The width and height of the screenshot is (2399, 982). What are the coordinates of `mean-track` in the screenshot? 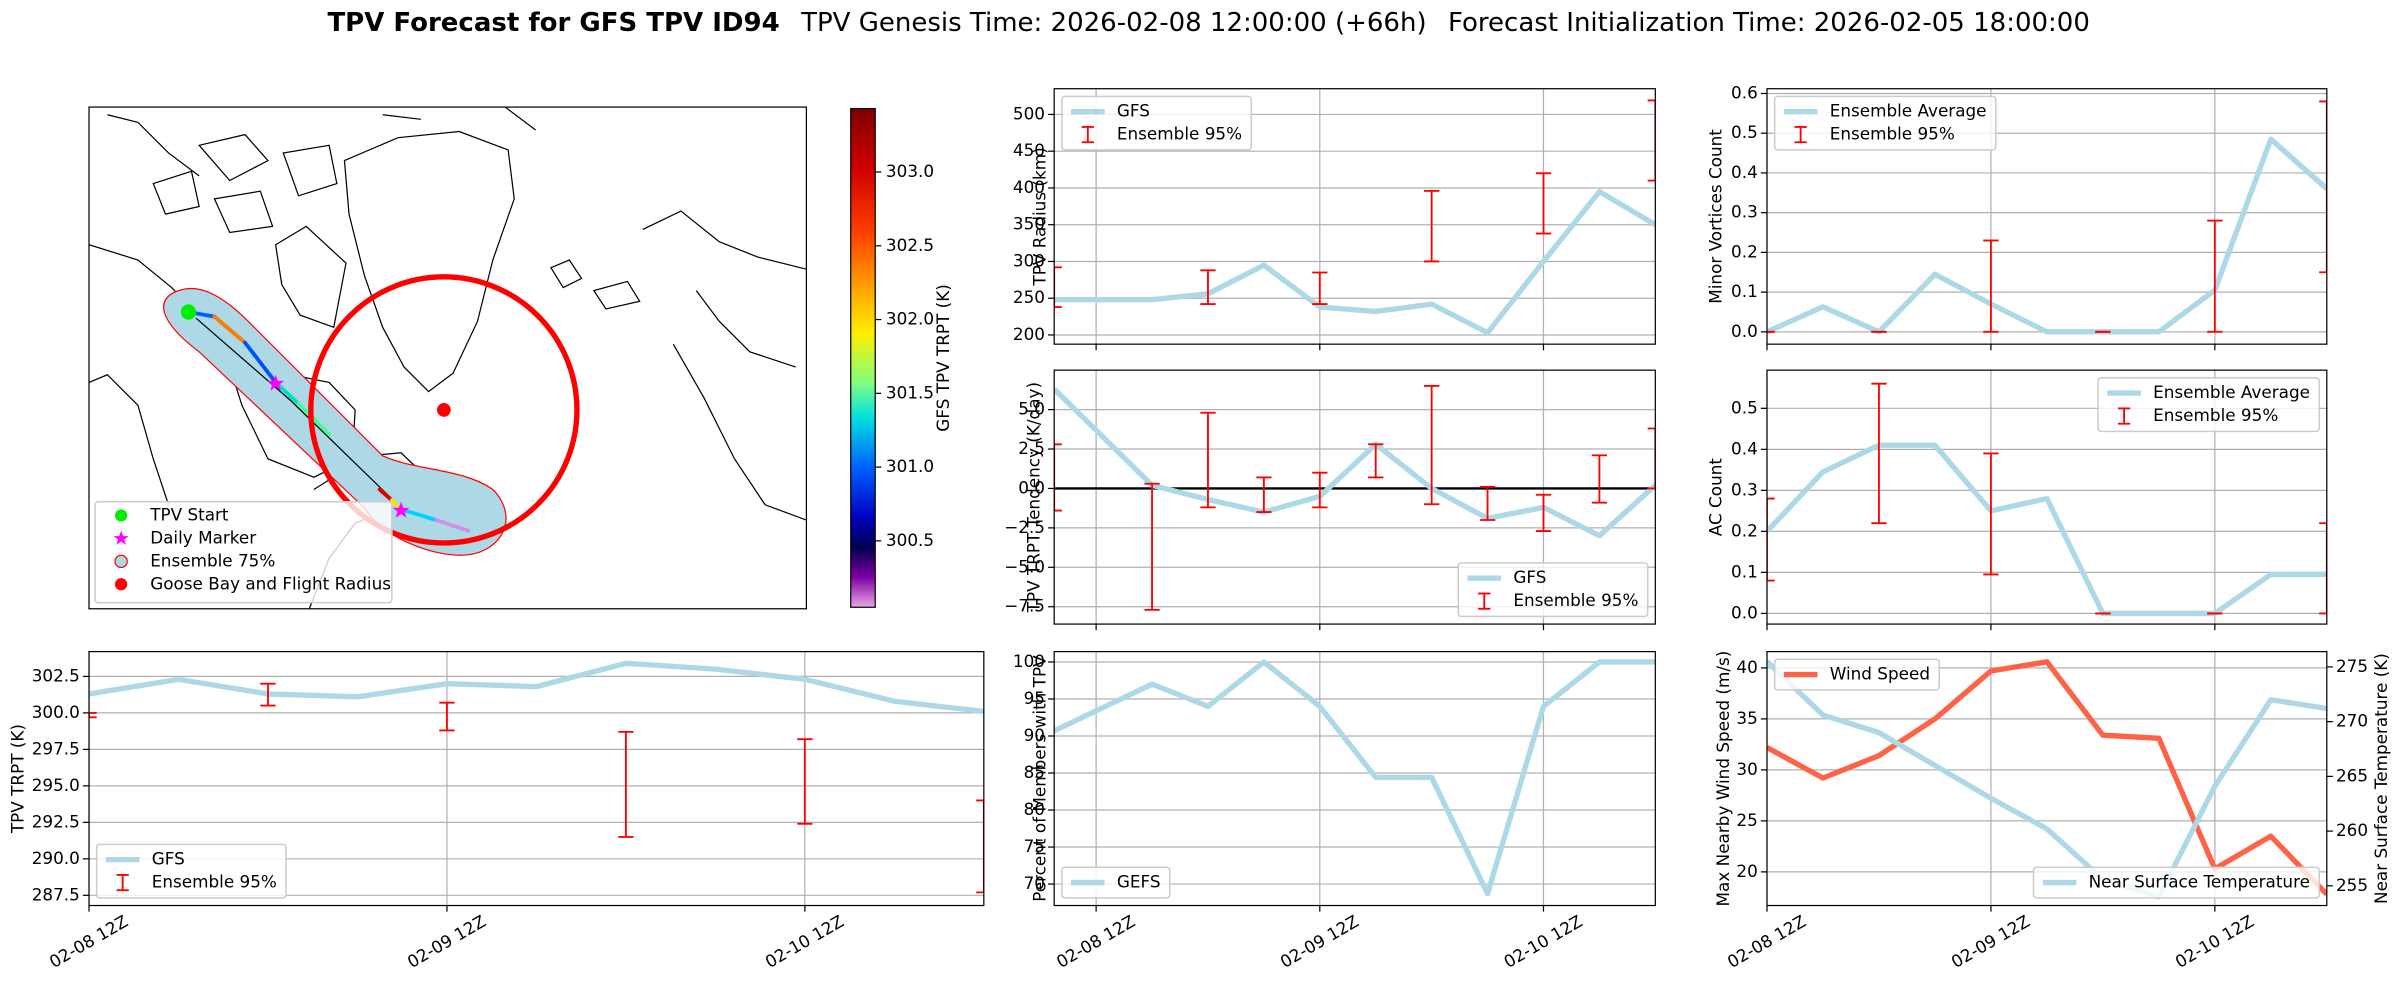 It's located at (298, 413).